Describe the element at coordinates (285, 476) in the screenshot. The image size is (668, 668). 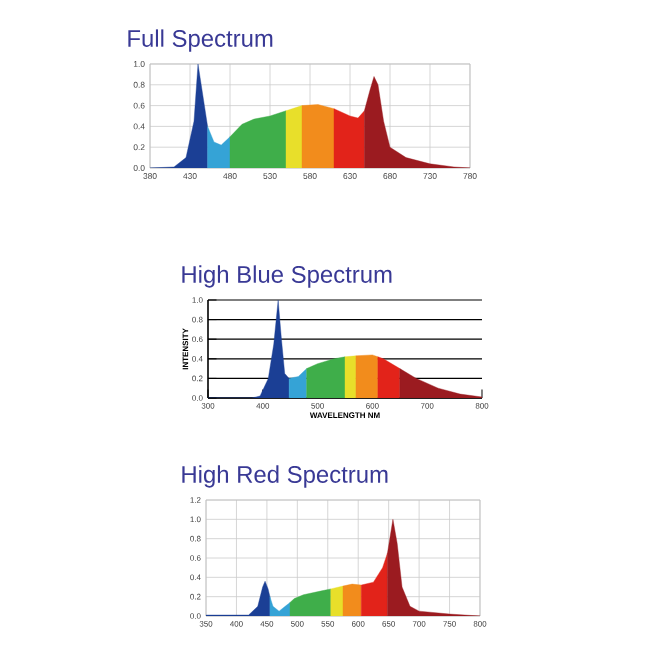
I see `chart-title: High Red Spectrum` at that location.